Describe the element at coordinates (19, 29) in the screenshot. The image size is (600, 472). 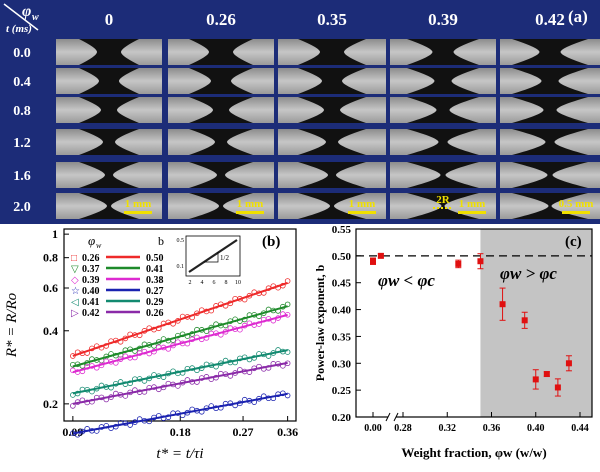
I see `t-header: t (ms)` at that location.